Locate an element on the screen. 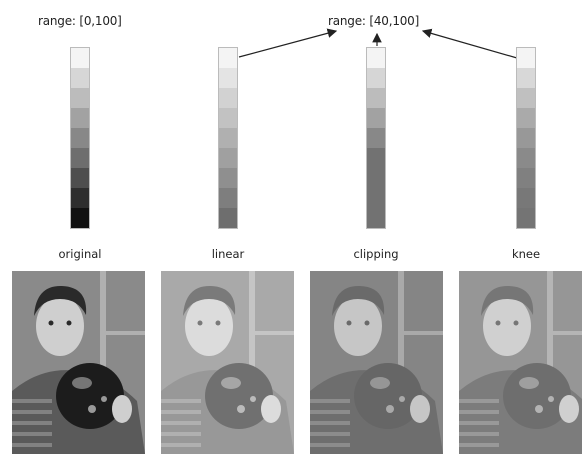 The image size is (582, 454). photo-linear is located at coordinates (227, 362).